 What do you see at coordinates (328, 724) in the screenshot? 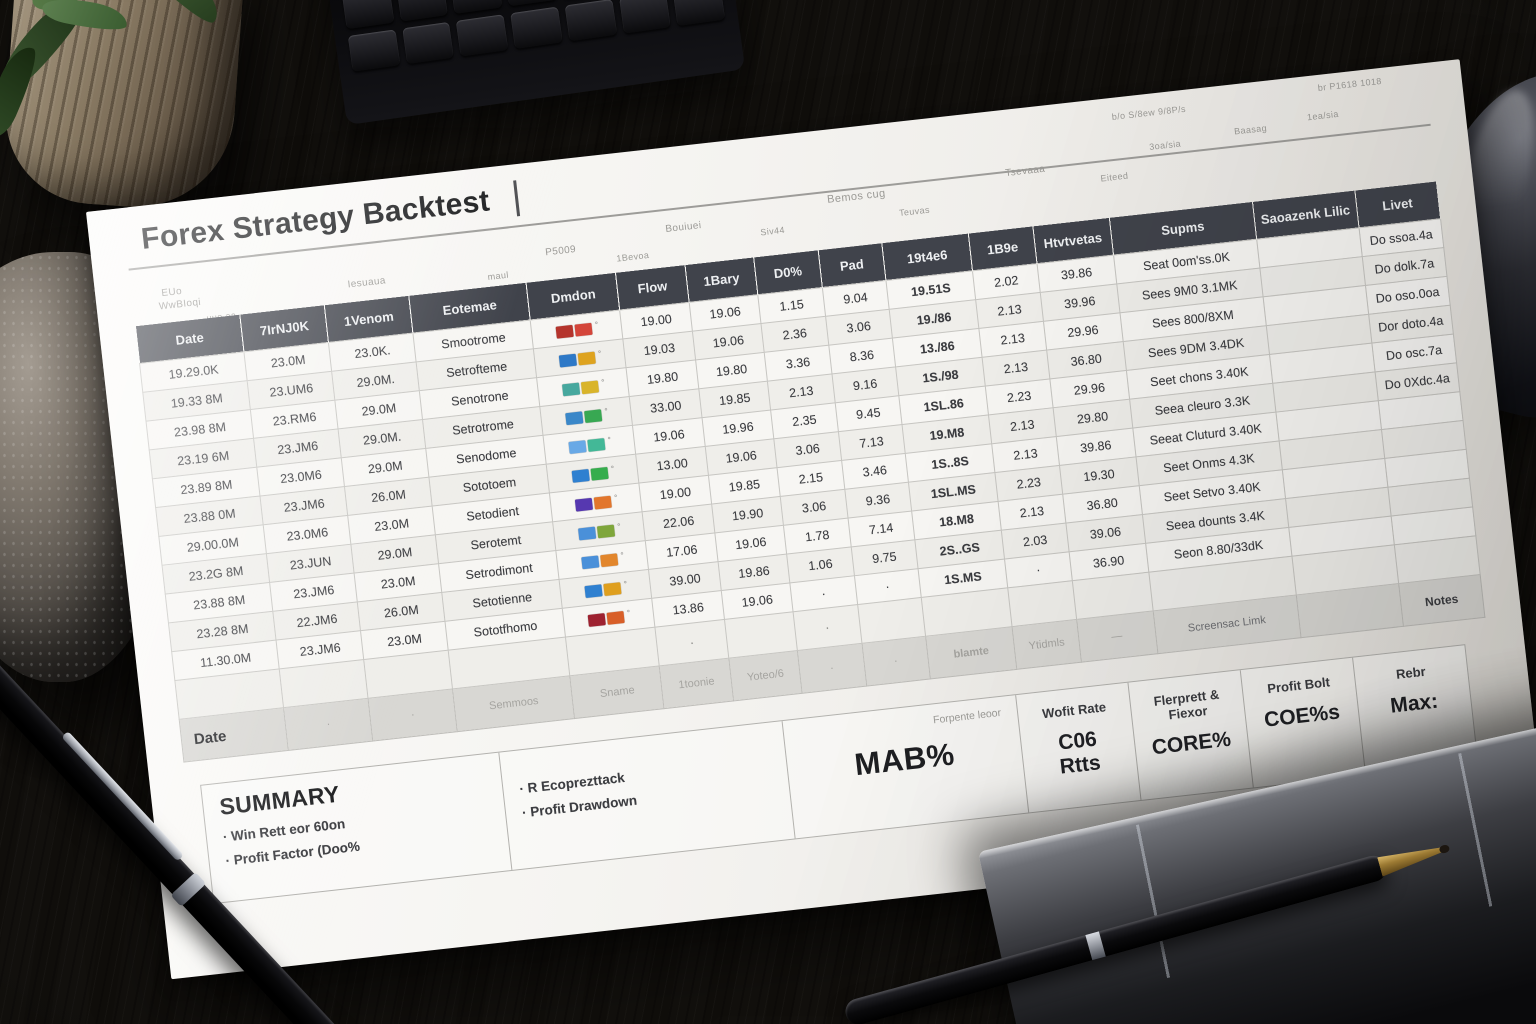
I see `footer-row-cell-time: ·` at bounding box center [328, 724].